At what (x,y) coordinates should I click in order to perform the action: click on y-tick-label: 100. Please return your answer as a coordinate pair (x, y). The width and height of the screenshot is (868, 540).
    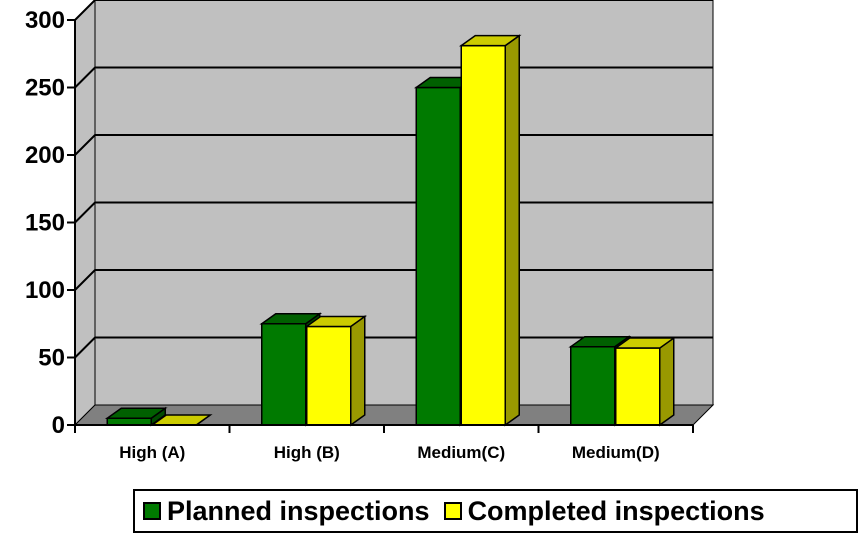
    Looking at the image, I should click on (45, 290).